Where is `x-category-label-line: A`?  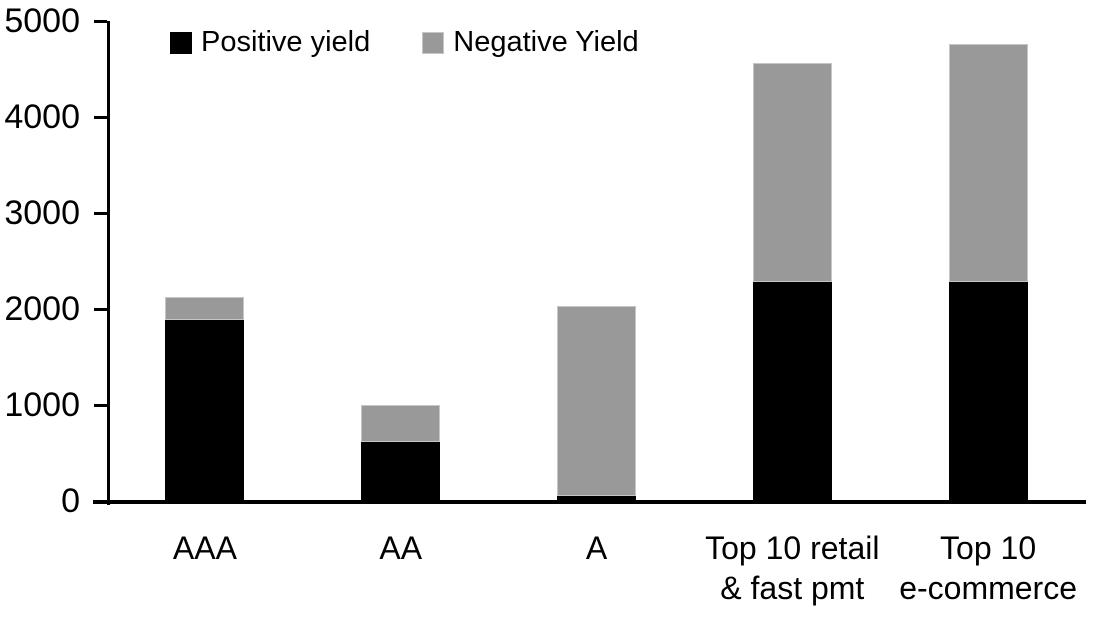
x-category-label-line: A is located at coordinates (596, 548).